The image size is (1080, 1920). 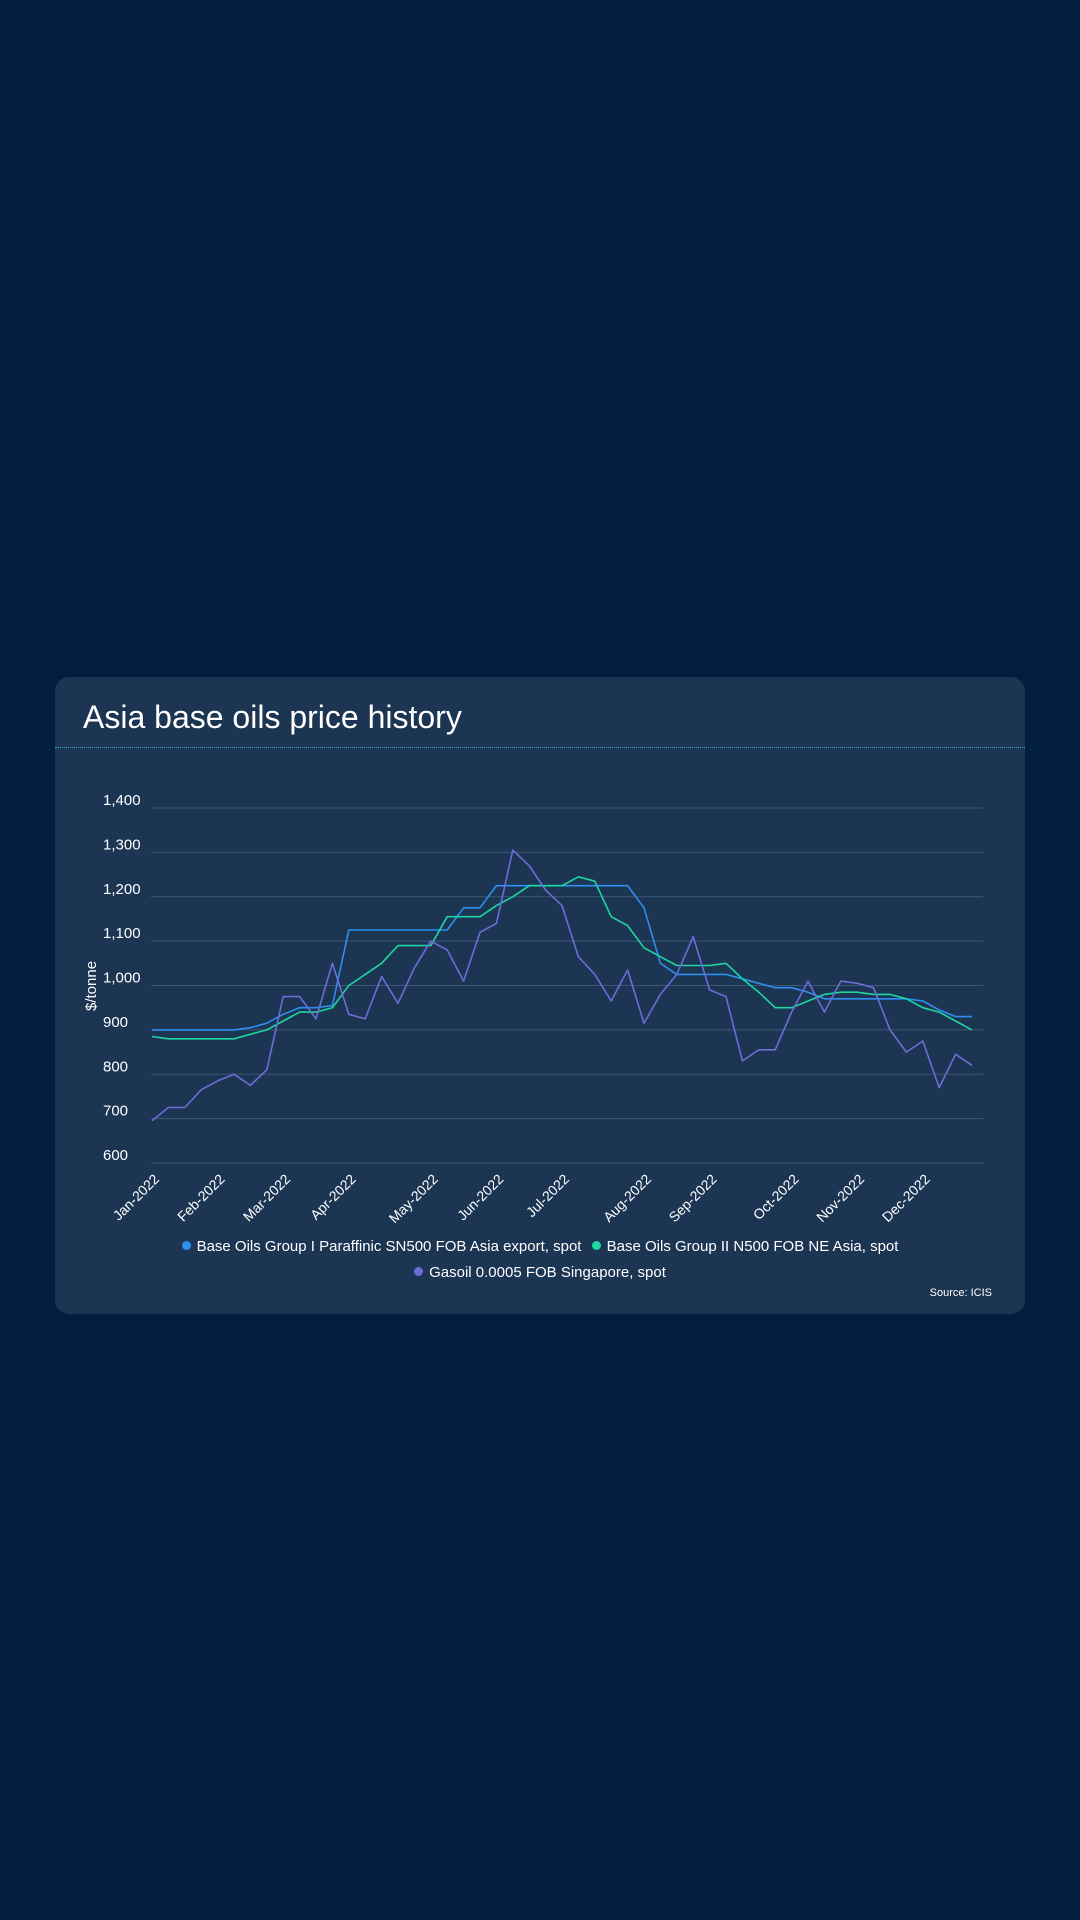 What do you see at coordinates (267, 1198) in the screenshot?
I see `x-tick-label: Mar-2022` at bounding box center [267, 1198].